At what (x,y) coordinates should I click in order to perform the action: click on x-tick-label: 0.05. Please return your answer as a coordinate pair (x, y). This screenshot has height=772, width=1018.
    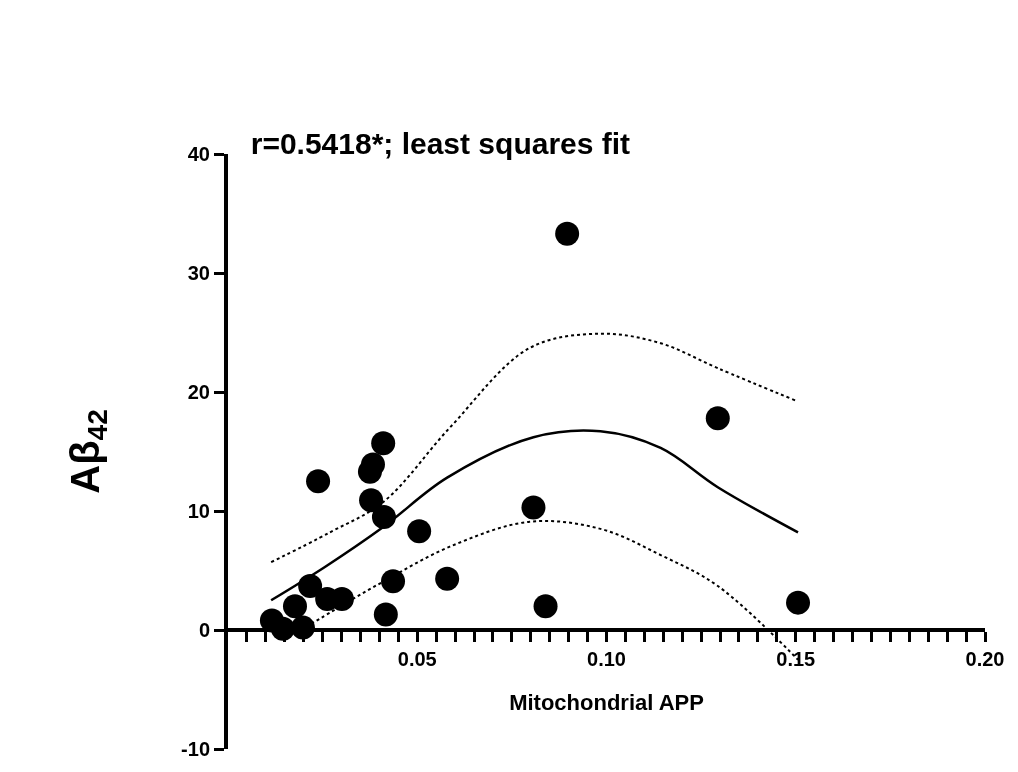
    Looking at the image, I should click on (417, 659).